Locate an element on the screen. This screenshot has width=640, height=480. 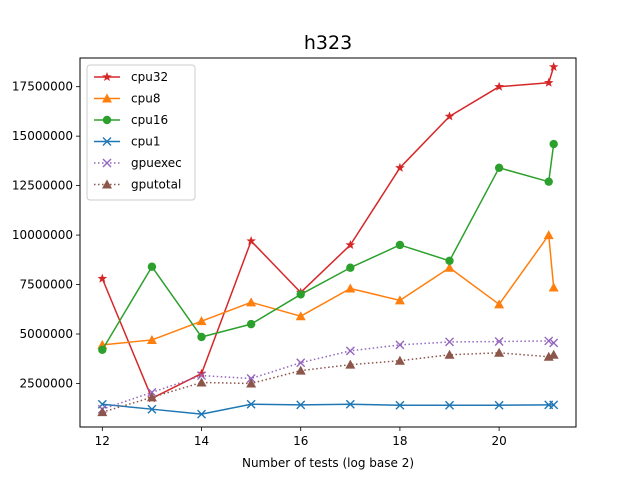
series-line-gputotal is located at coordinates (328, 382).